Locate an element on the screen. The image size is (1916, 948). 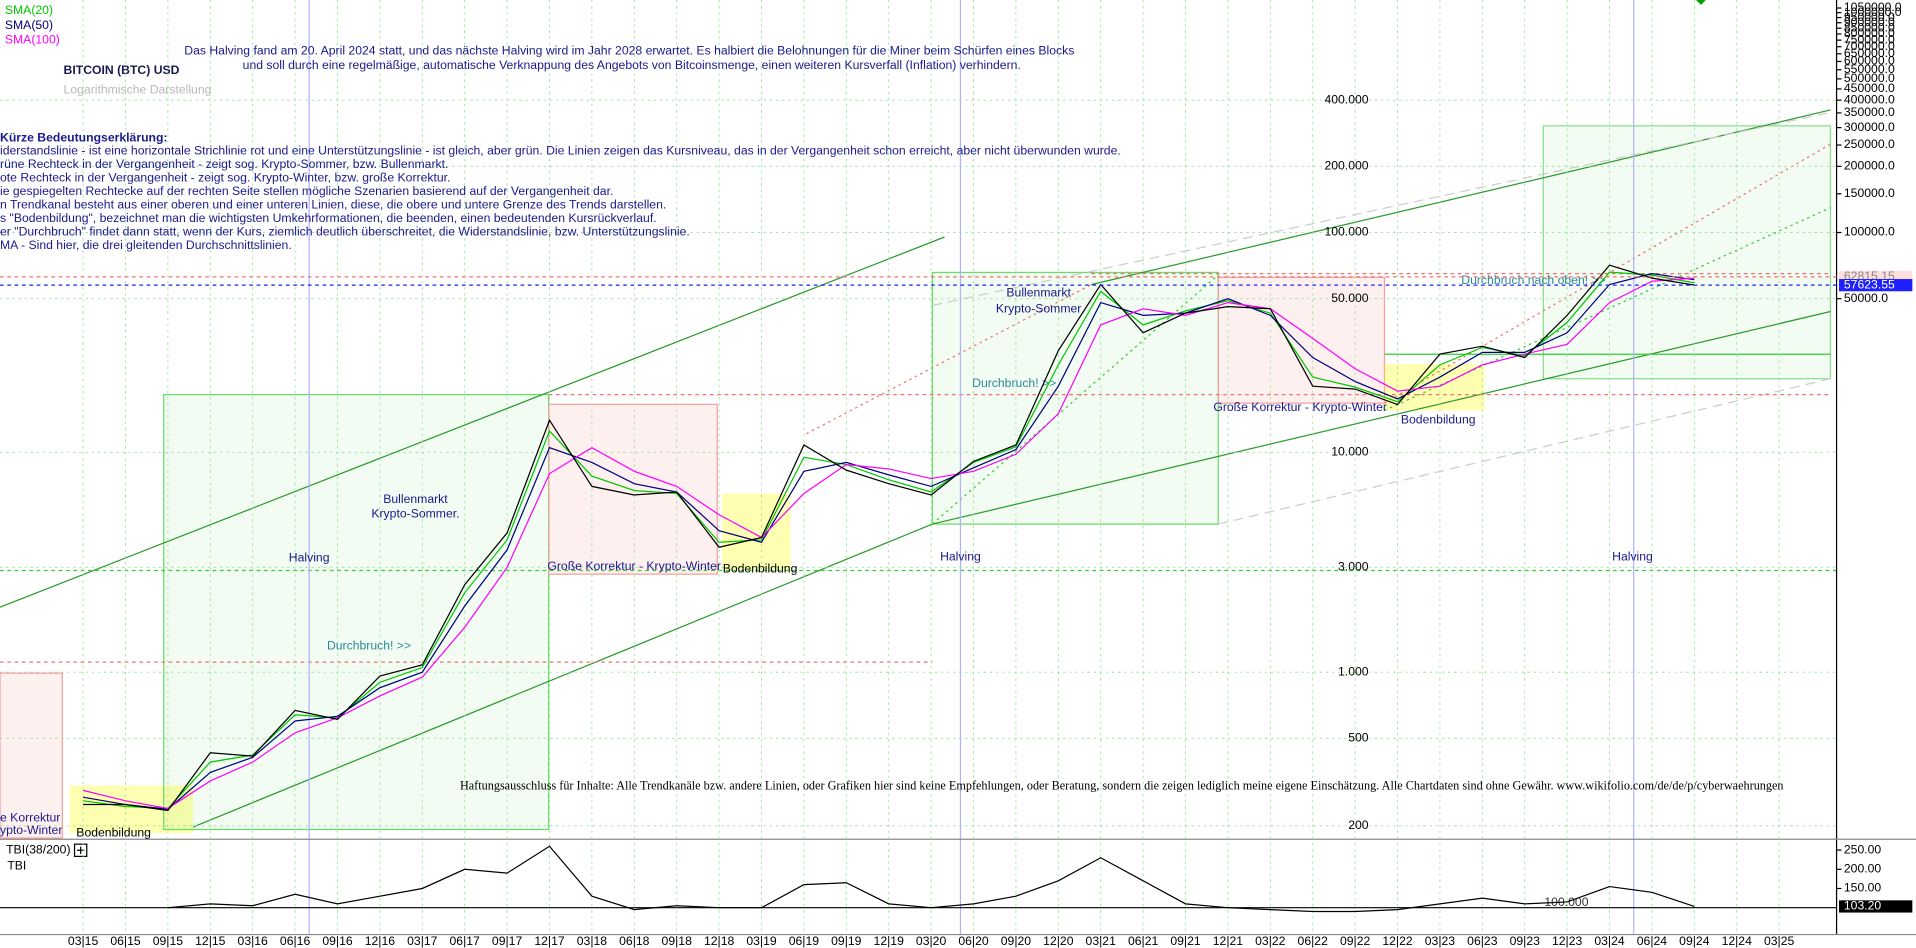
y-tick-label: 500 is located at coordinates (1358, 738).